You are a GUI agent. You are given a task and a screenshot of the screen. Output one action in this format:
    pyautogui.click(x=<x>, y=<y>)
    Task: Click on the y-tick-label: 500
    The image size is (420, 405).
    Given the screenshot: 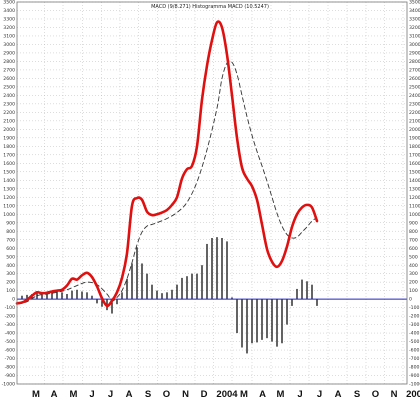 What is the action you would take?
    pyautogui.click(x=413, y=257)
    